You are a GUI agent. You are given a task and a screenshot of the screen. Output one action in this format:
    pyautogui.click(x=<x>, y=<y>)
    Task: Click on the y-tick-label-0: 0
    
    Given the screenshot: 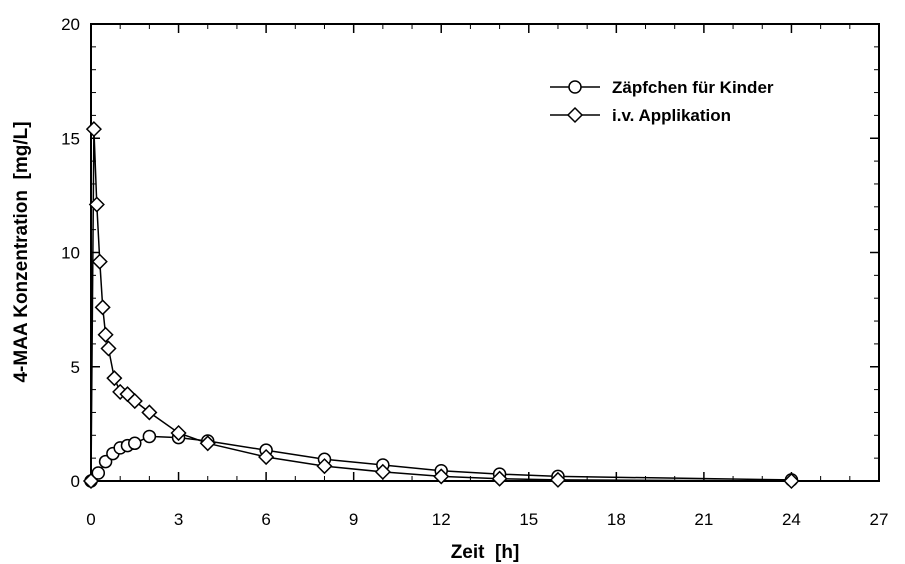 What is the action you would take?
    pyautogui.click(x=75, y=481)
    